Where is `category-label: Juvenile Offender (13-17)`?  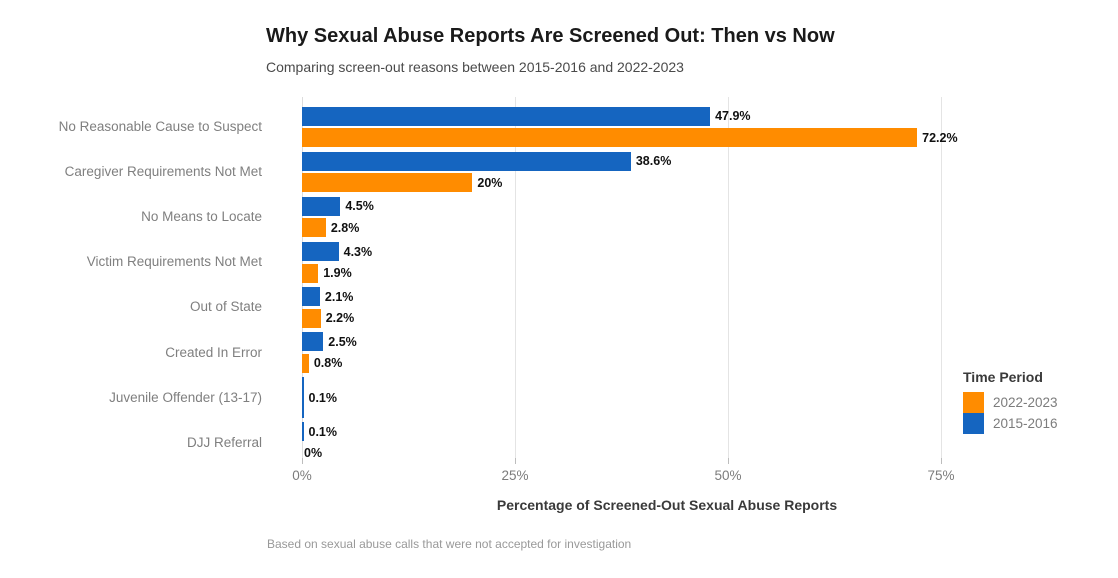
category-label: Juvenile Offender (13-17) is located at coordinates (185, 397).